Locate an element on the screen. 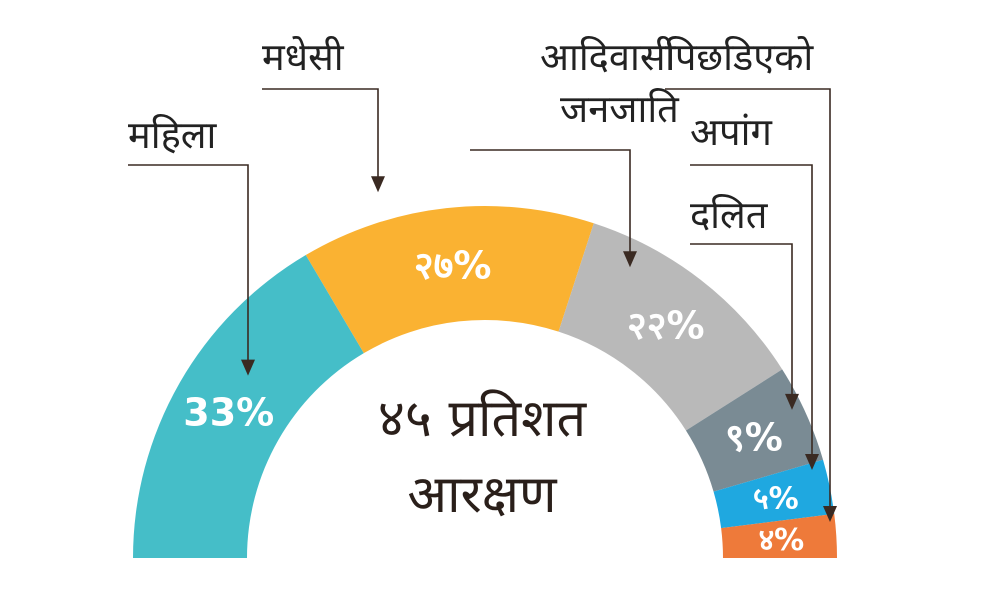  value-label-5: ५% is located at coordinates (776, 499).